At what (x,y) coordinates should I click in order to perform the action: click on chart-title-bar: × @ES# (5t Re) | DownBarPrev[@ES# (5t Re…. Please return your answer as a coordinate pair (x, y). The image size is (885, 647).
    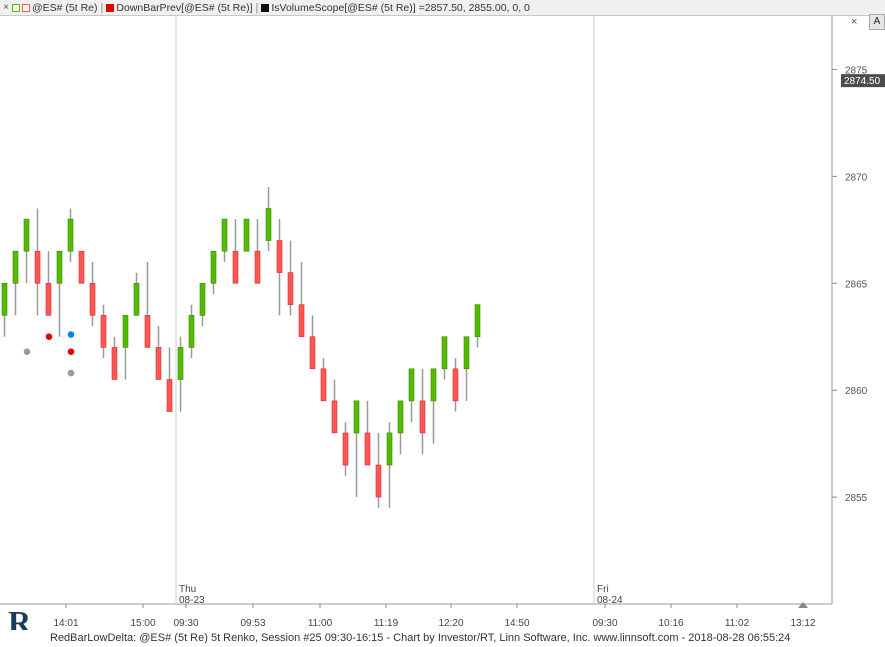
    Looking at the image, I should click on (442, 8).